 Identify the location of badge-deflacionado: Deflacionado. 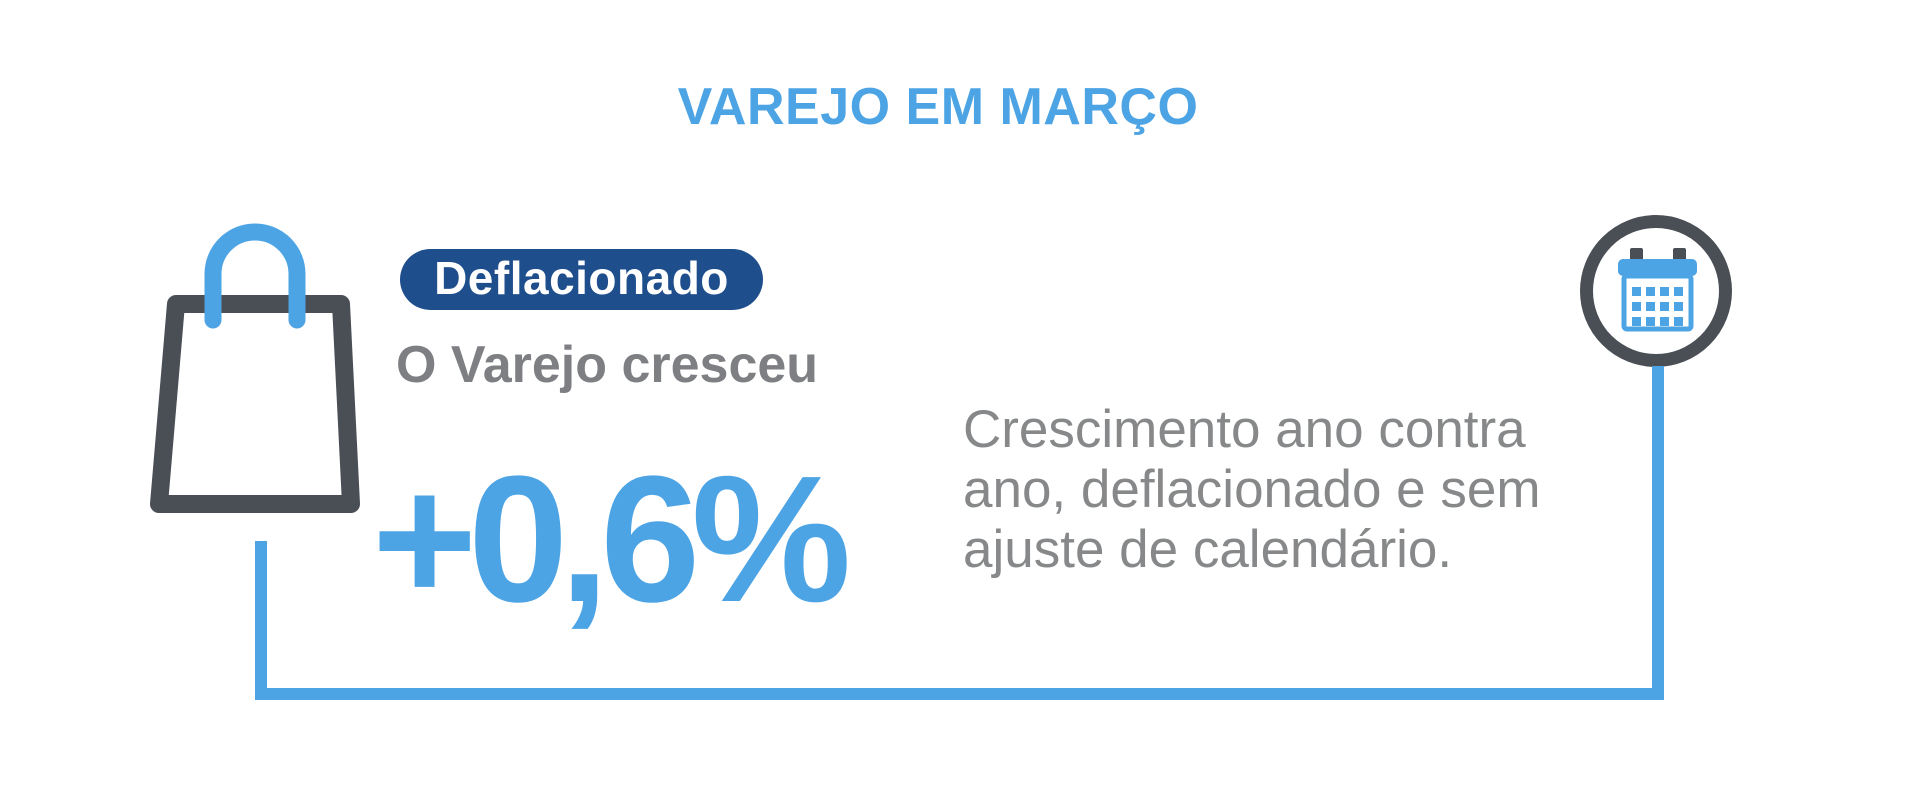
(581, 279).